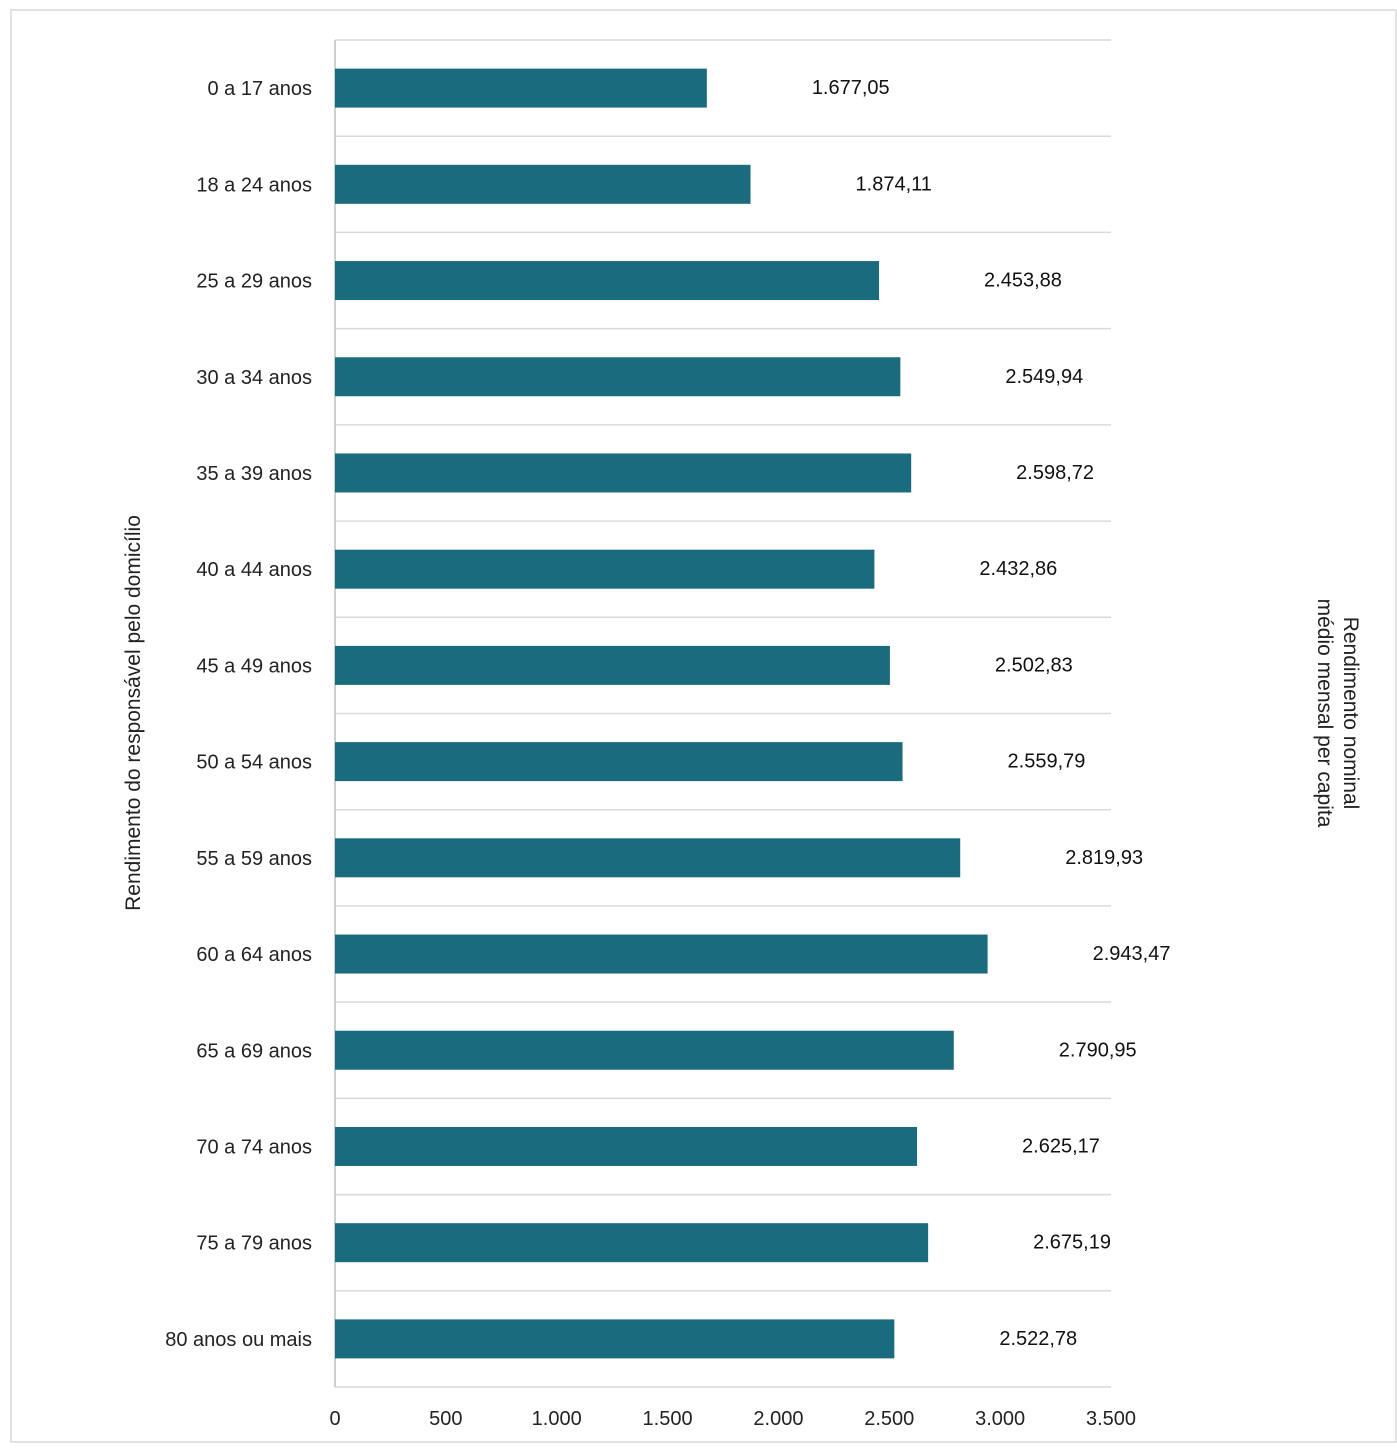 The image size is (1397, 1448). Describe the element at coordinates (1000, 1419) in the screenshot. I see `x-tick-label: 3.000` at that location.